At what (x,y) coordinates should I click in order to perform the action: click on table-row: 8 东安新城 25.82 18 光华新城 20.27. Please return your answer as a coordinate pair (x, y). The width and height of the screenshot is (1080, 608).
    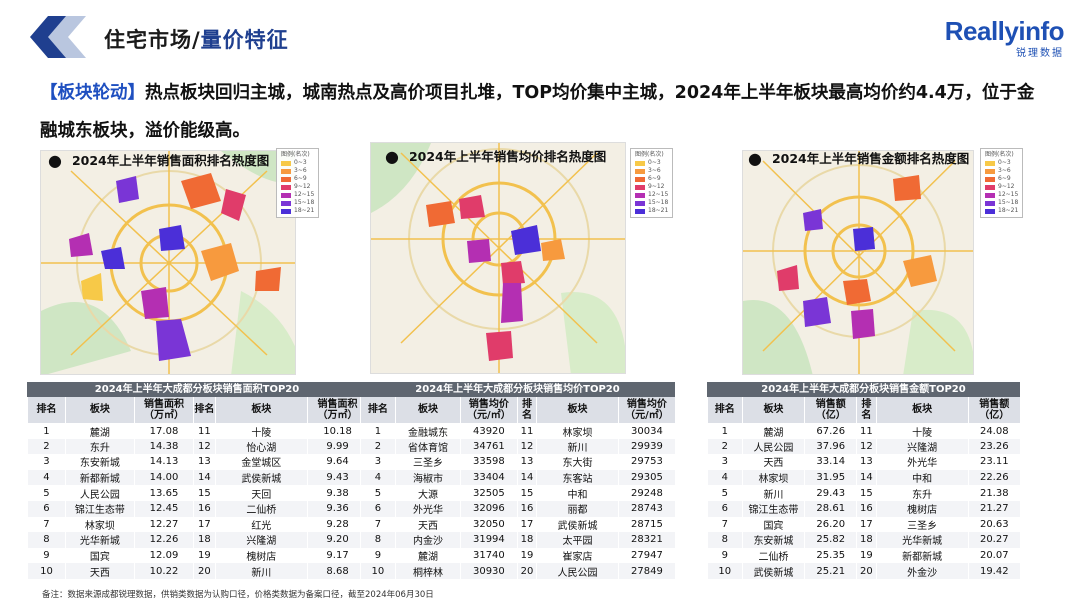
    Looking at the image, I should click on (863, 540).